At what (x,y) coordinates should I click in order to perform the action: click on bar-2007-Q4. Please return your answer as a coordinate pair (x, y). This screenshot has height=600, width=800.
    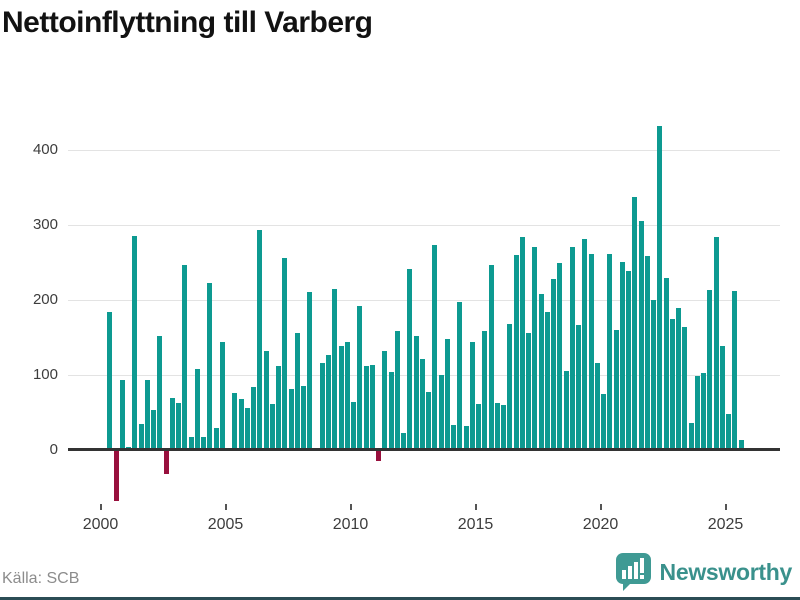
    Looking at the image, I should click on (297, 391).